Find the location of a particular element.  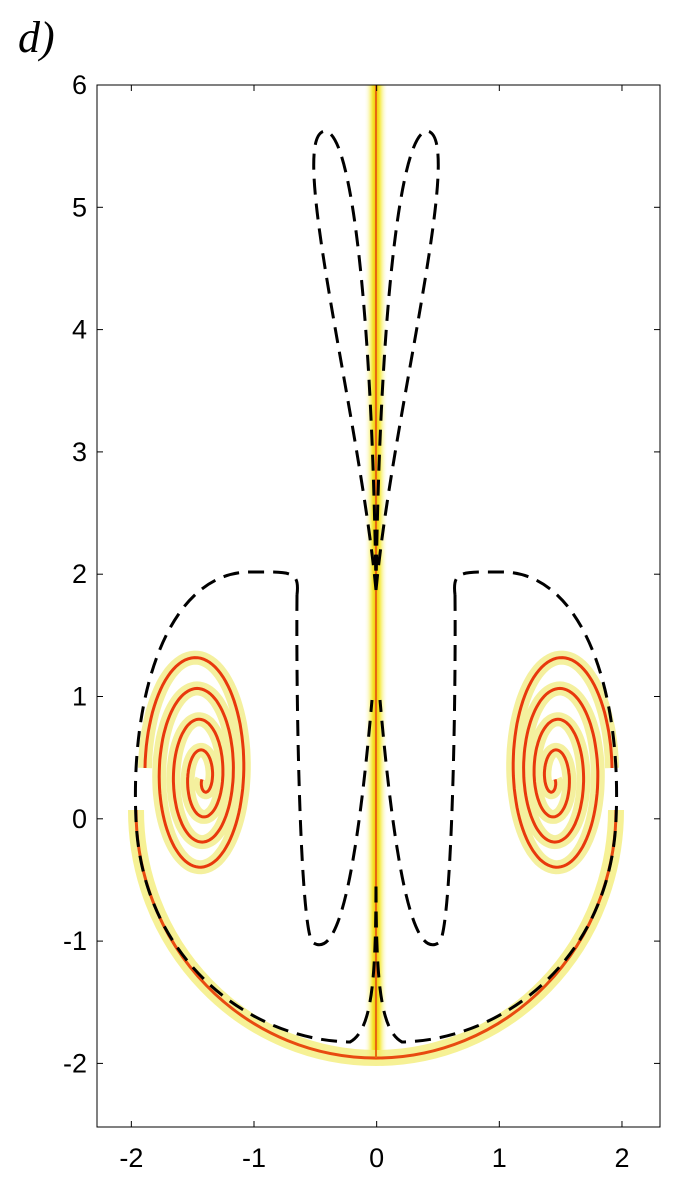

chart-title: d) is located at coordinates (36, 37).